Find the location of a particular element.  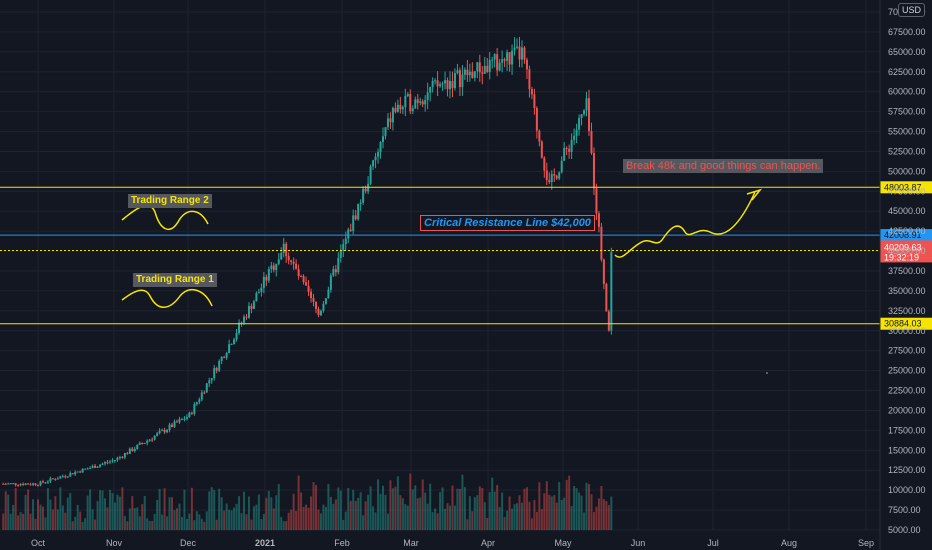

y-tick-label: 47500.00 is located at coordinates (907, 191).